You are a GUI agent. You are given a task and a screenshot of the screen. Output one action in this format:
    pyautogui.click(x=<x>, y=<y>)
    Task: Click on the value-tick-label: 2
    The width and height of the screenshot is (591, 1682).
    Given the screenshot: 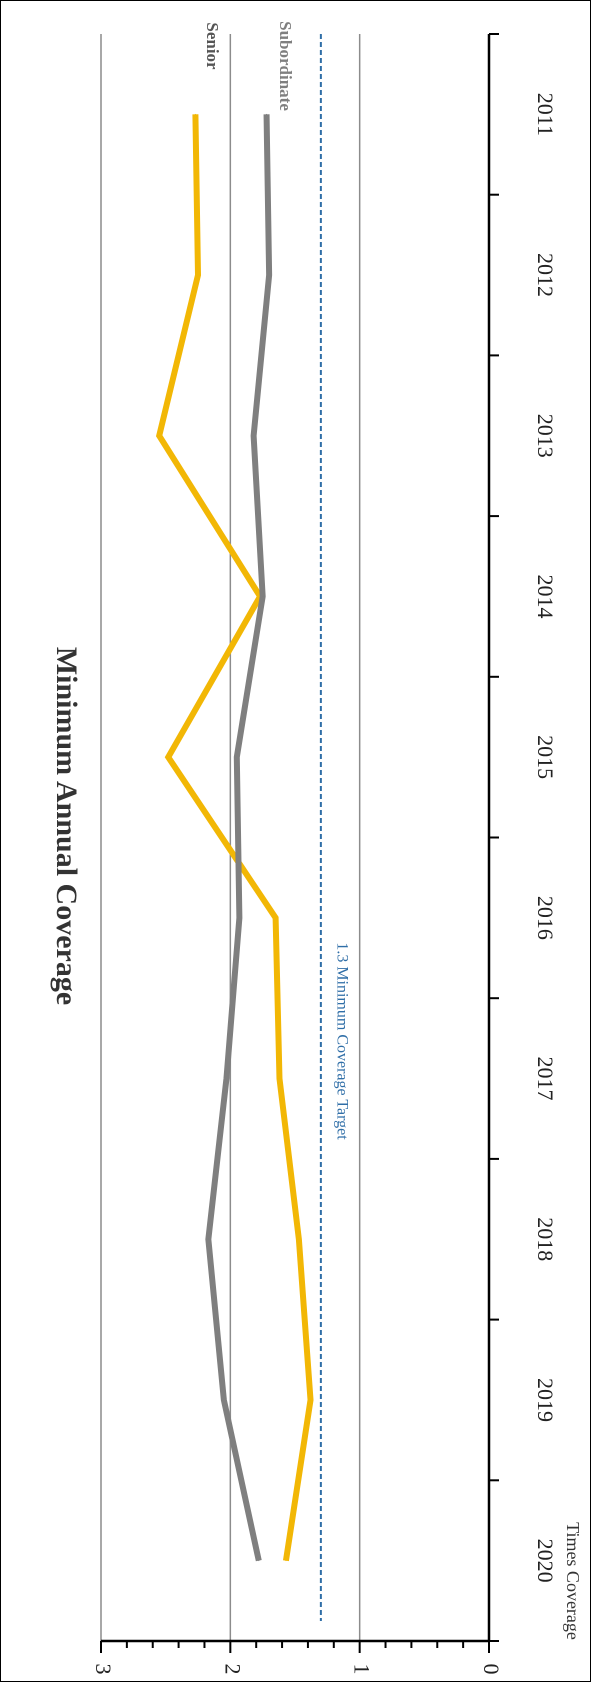 What is the action you would take?
    pyautogui.click(x=232, y=1669)
    